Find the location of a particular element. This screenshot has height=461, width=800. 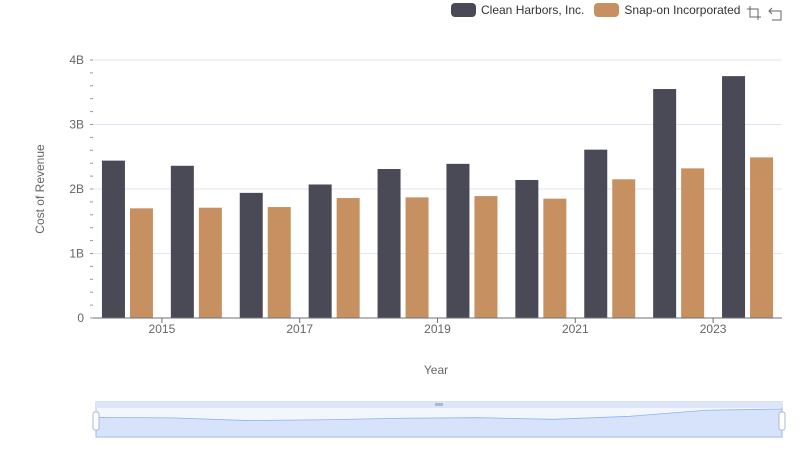

bar-snap-on-2014 is located at coordinates (141, 263).